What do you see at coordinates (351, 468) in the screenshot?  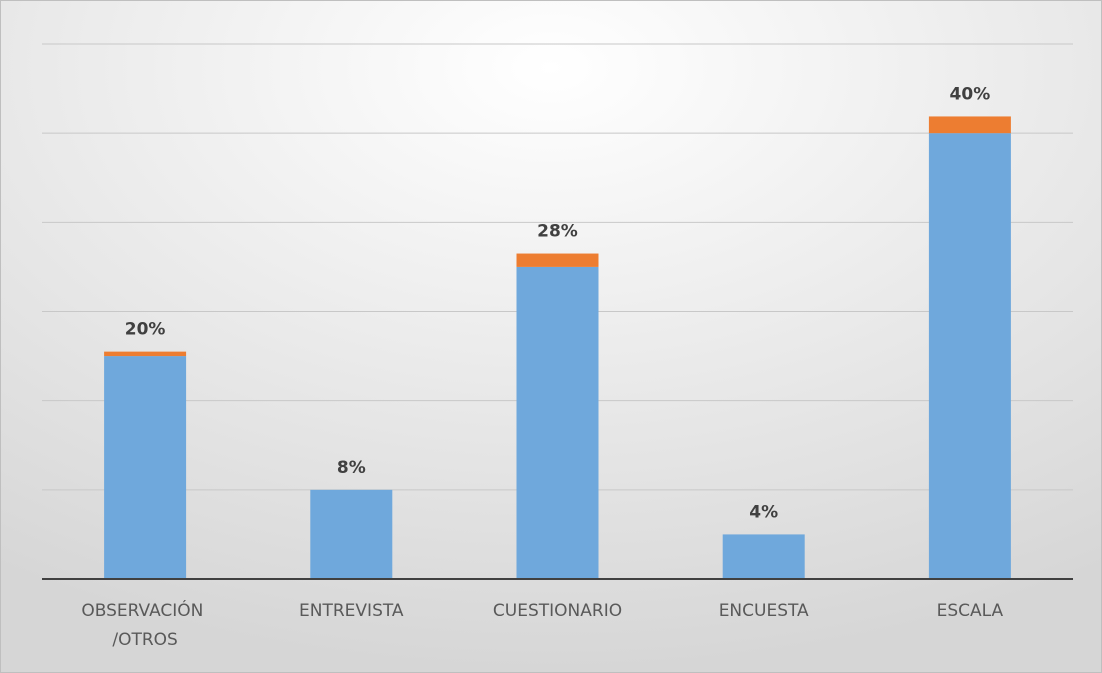 I see `data-label: 8%` at bounding box center [351, 468].